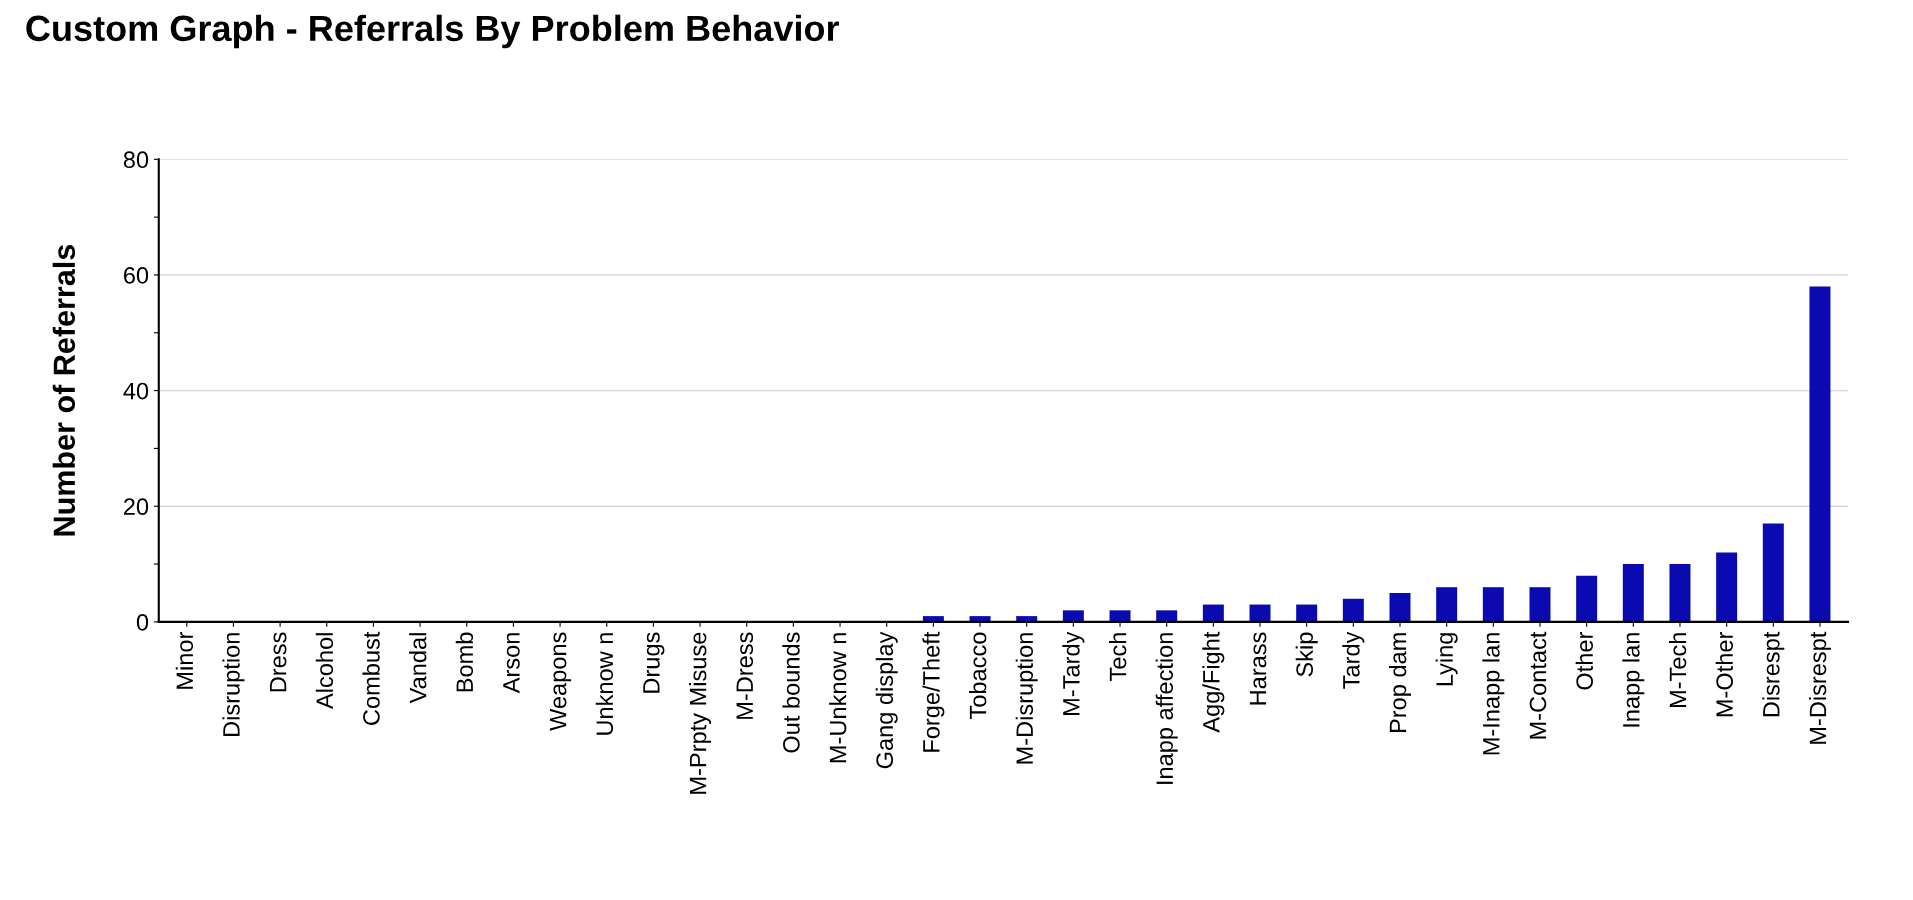  I want to click on x-tick-label: Minor, so click(184, 660).